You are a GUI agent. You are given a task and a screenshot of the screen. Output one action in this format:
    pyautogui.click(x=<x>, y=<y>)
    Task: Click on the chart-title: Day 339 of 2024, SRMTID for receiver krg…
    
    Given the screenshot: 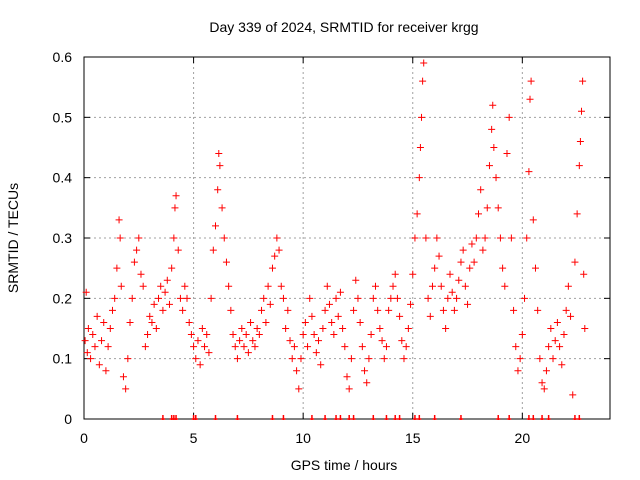 What is the action you would take?
    pyautogui.click(x=343, y=27)
    